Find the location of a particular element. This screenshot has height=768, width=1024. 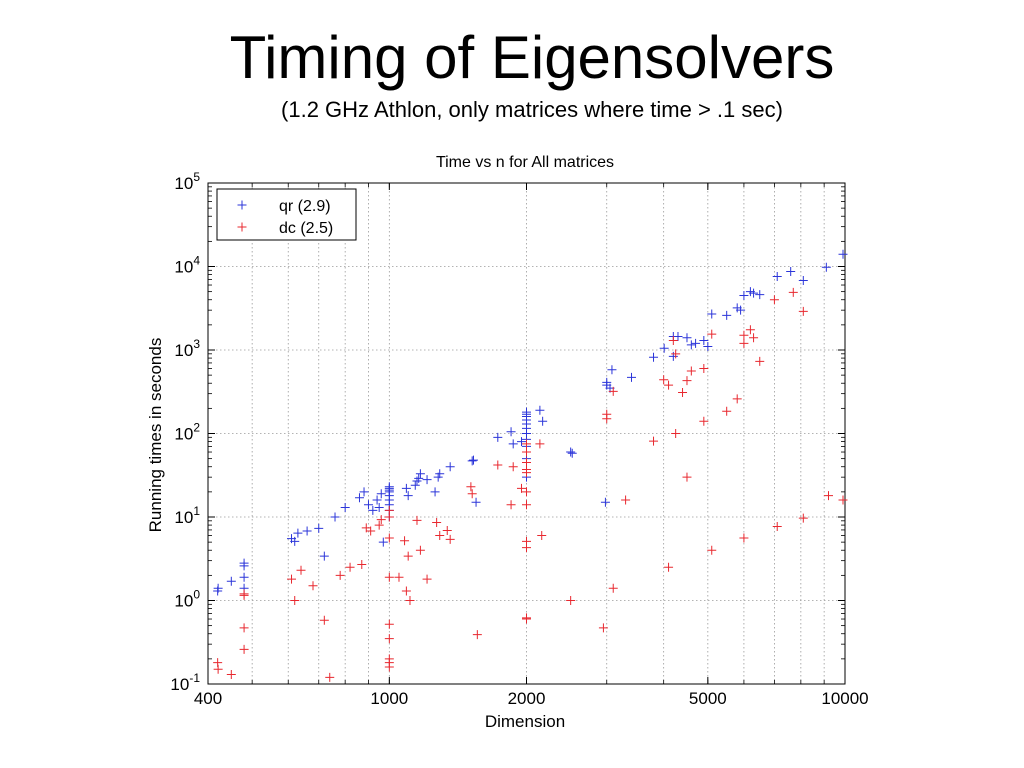

y-tick-label: 10⁰ is located at coordinates (187, 599).